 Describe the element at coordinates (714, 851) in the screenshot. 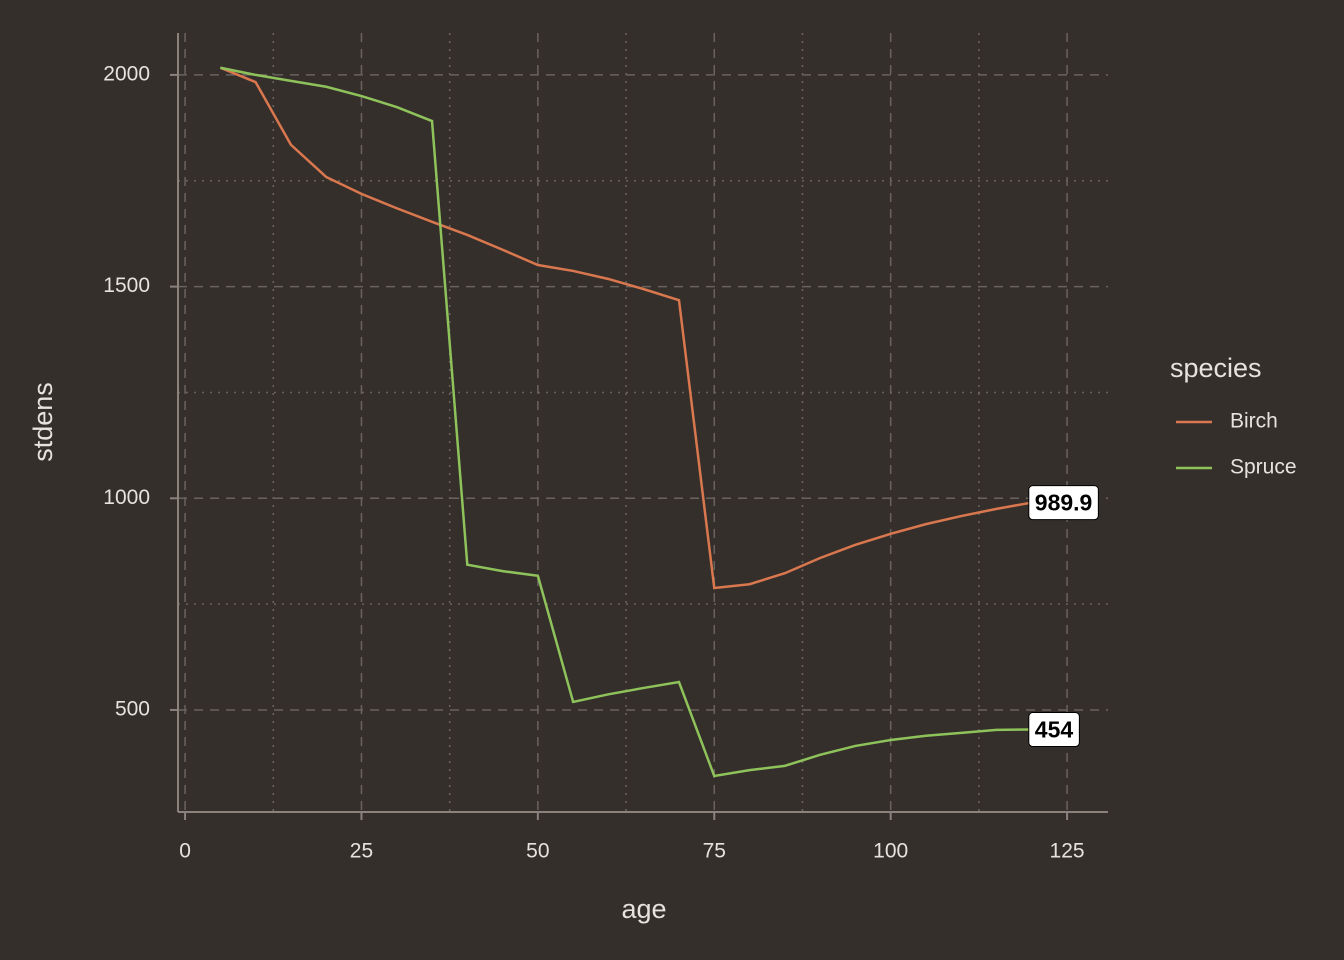

I see `x-tick-label: 75` at that location.